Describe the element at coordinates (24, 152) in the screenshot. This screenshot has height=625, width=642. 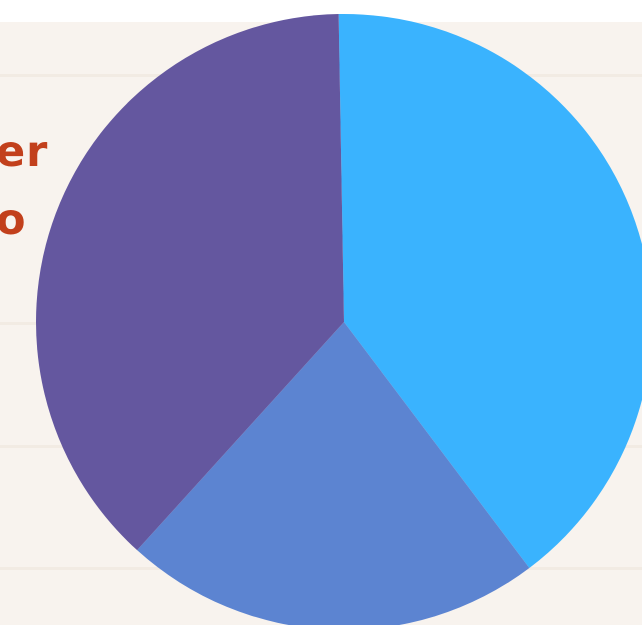
I see `cropped-heading-line-1: er` at that location.